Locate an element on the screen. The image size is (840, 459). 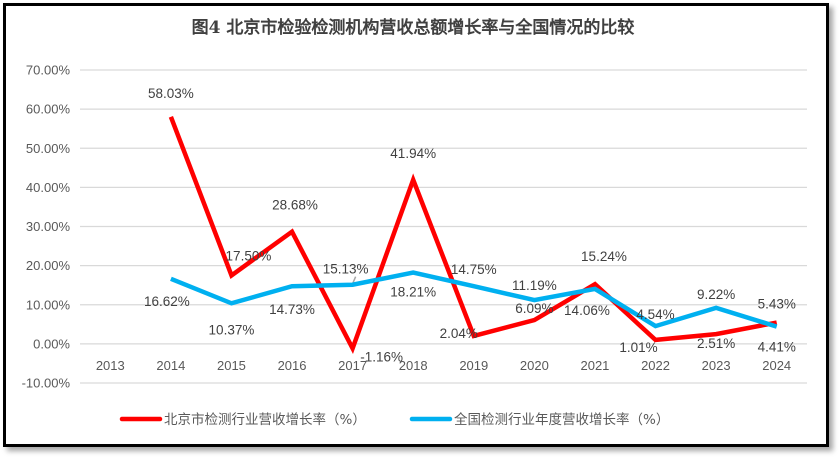
y-tick-label: 60.00% is located at coordinates (48, 109).